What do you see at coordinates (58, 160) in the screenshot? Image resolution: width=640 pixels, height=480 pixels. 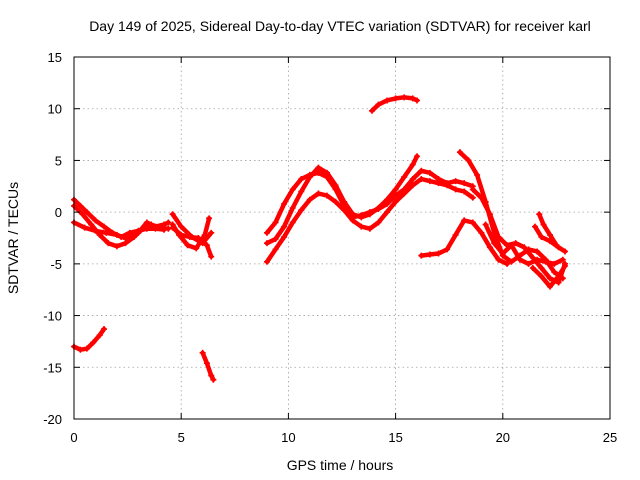 I see `y-tick-label: 5` at bounding box center [58, 160].